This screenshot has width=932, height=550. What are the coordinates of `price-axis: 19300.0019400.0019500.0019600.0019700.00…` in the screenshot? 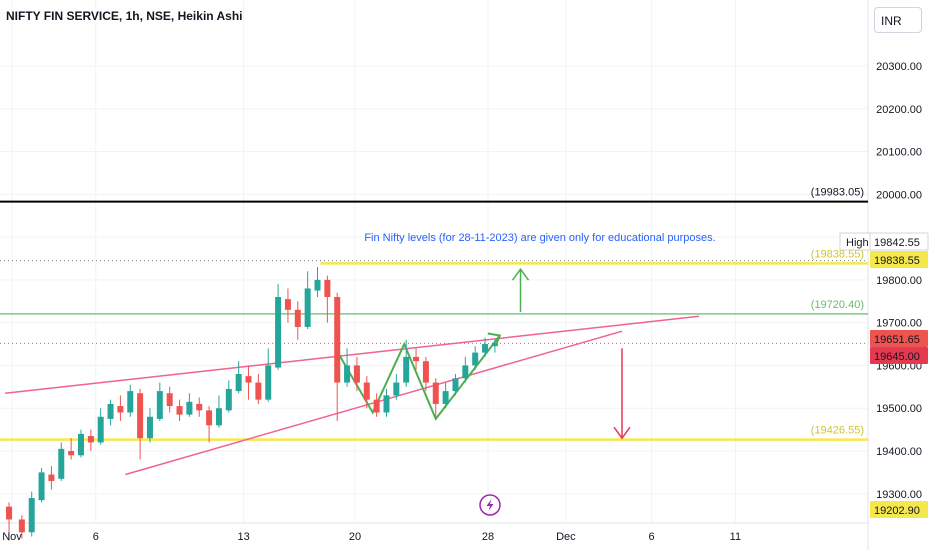 It's located at (899, 281).